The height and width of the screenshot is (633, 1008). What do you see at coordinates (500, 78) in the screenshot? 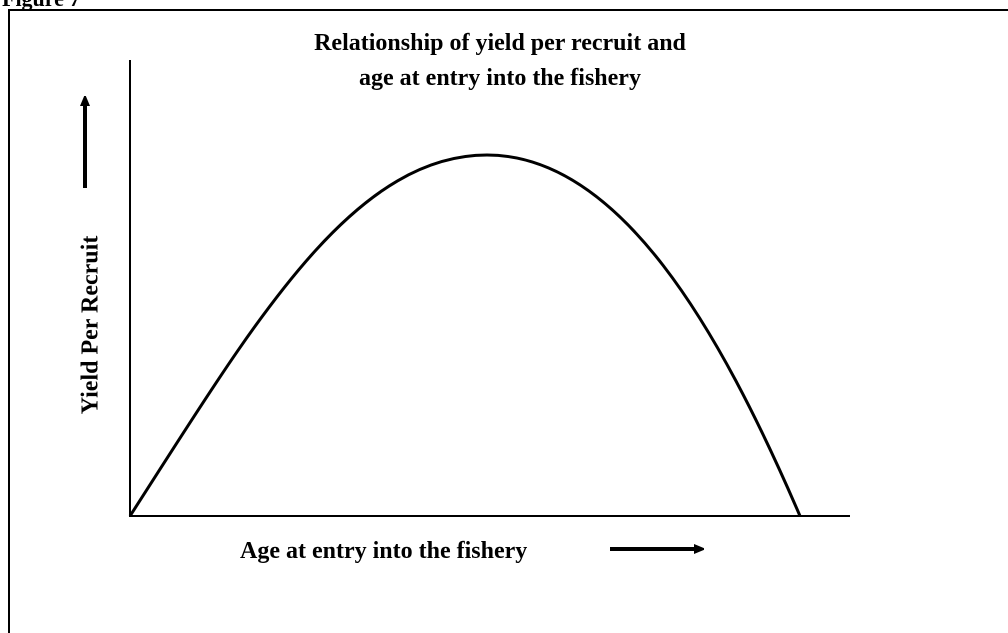
I see `title-line: age at entry into the fishery` at bounding box center [500, 78].